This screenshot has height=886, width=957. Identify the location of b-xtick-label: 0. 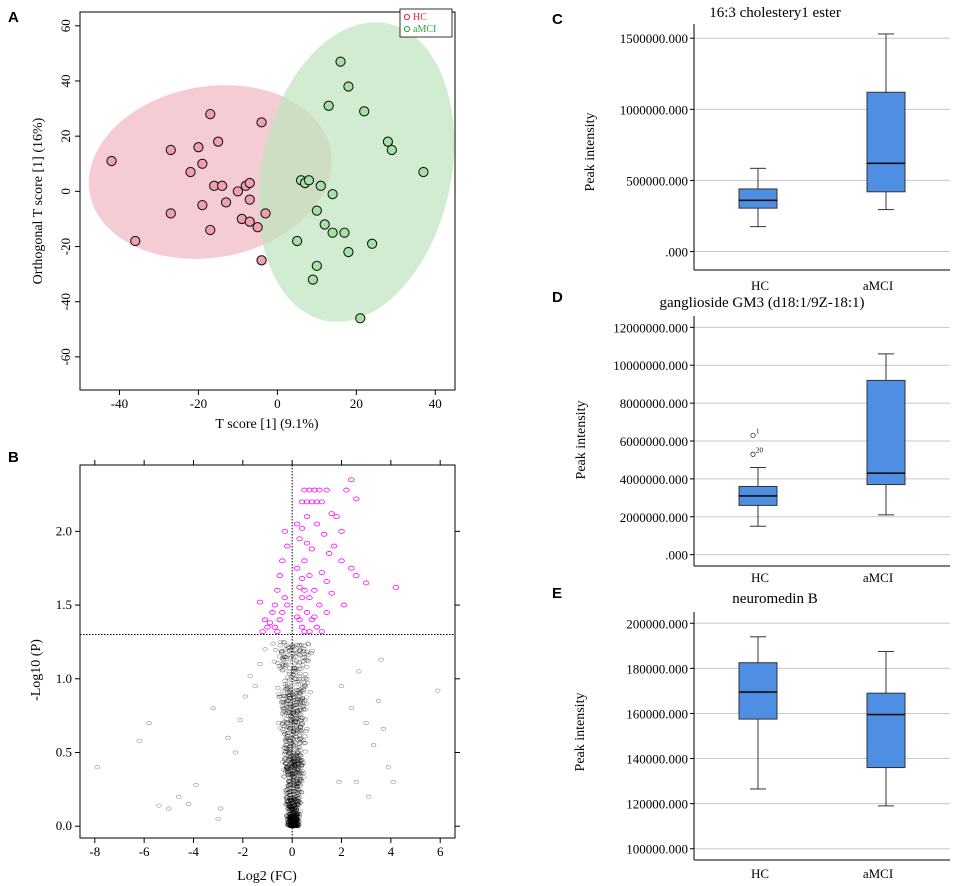
(292, 851).